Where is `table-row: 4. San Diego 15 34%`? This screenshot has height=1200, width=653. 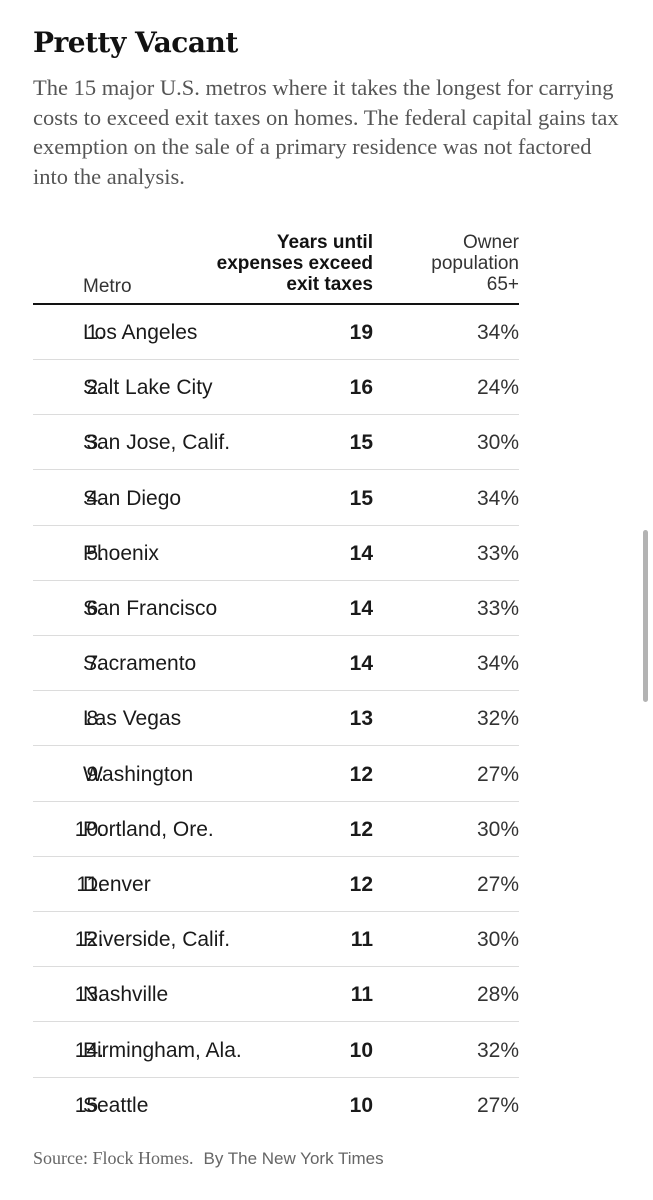
table-row: 4. San Diego 15 34% is located at coordinates (276, 498).